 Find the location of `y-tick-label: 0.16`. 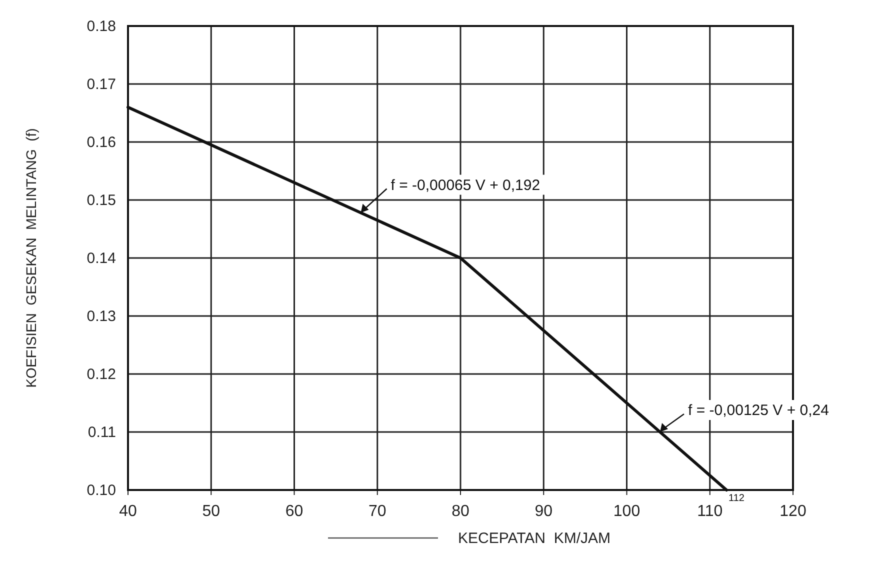

y-tick-label: 0.16 is located at coordinates (101, 142).